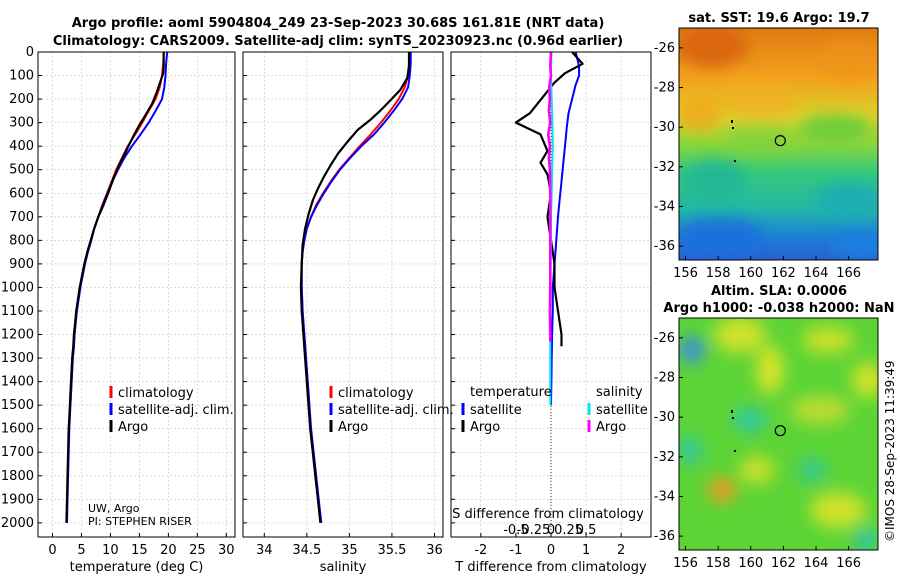 Image resolution: width=900 pixels, height=580 pixels. I want to click on legend-label-climatology: climatology, so click(376, 393).